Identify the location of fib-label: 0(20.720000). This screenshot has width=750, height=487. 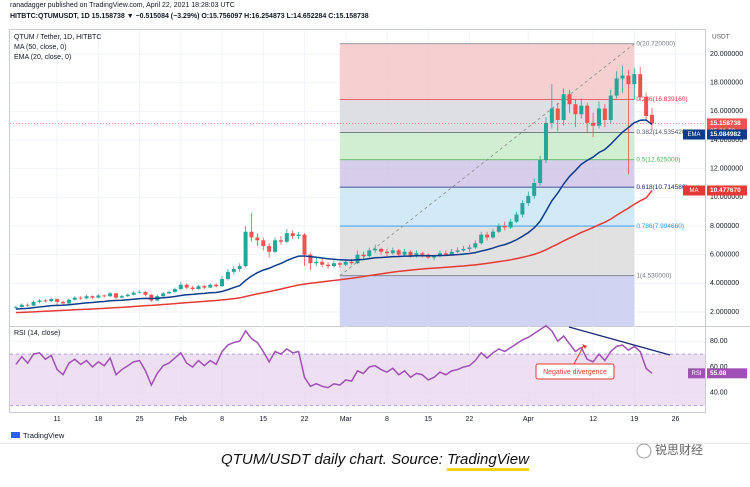
(655, 43).